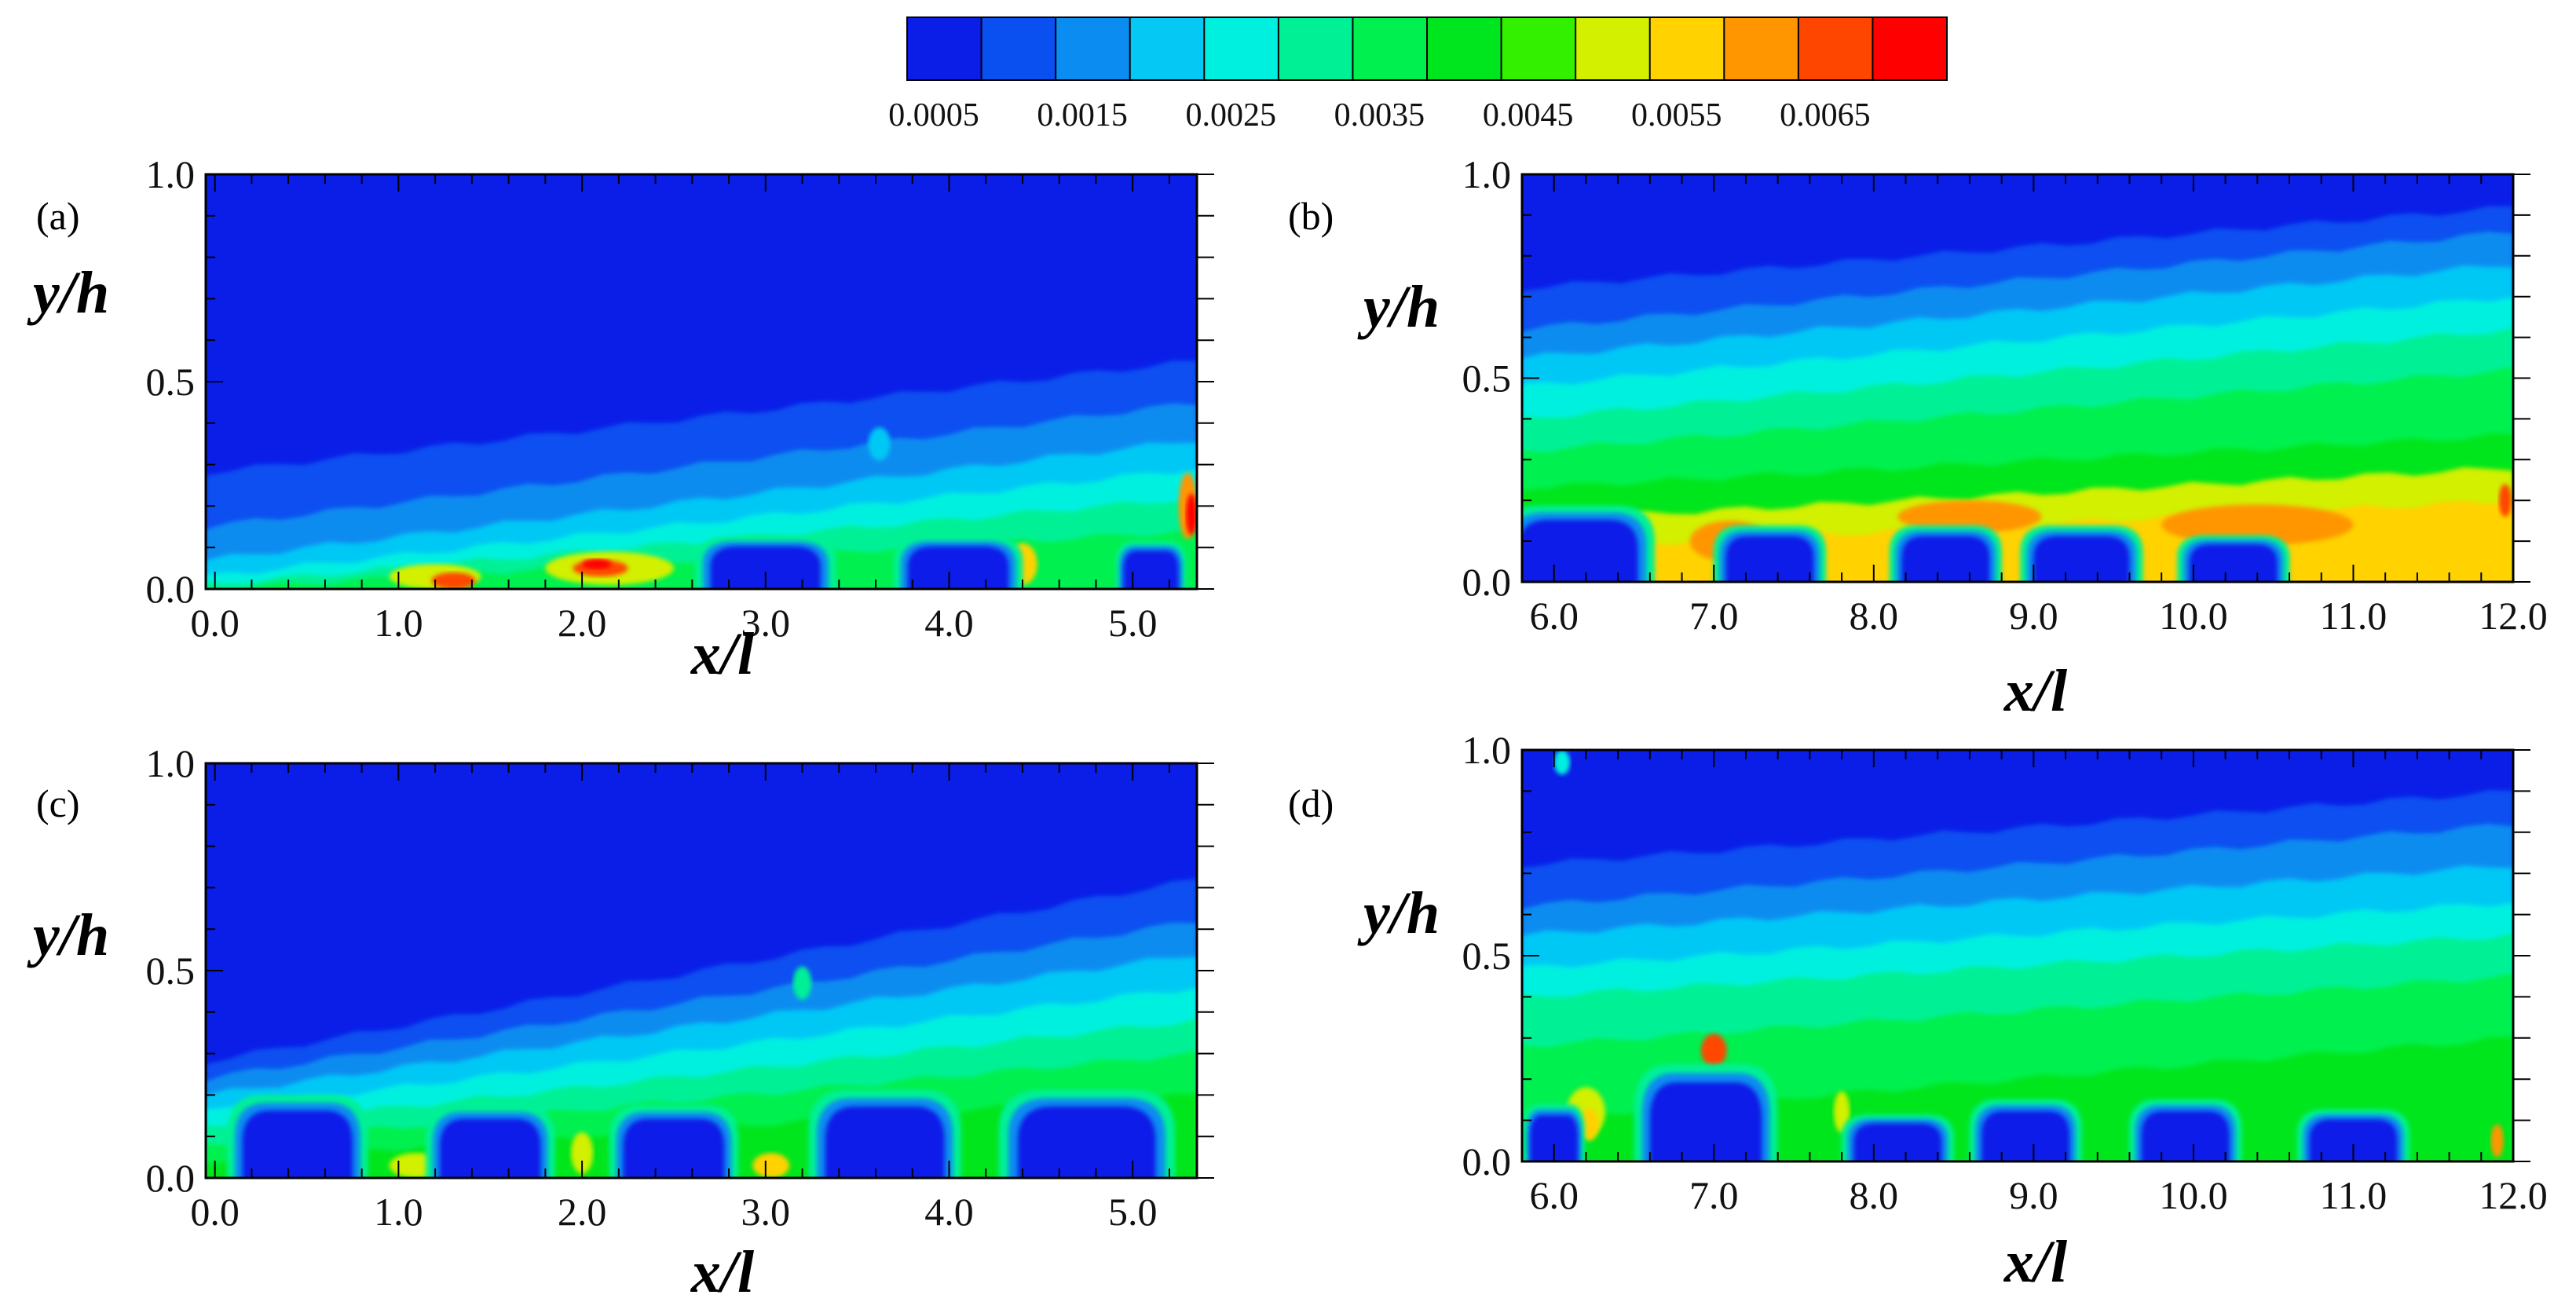 The image size is (2576, 1313). Describe the element at coordinates (934, 115) in the screenshot. I see `colorbar-tick-label: 0.0005` at that location.